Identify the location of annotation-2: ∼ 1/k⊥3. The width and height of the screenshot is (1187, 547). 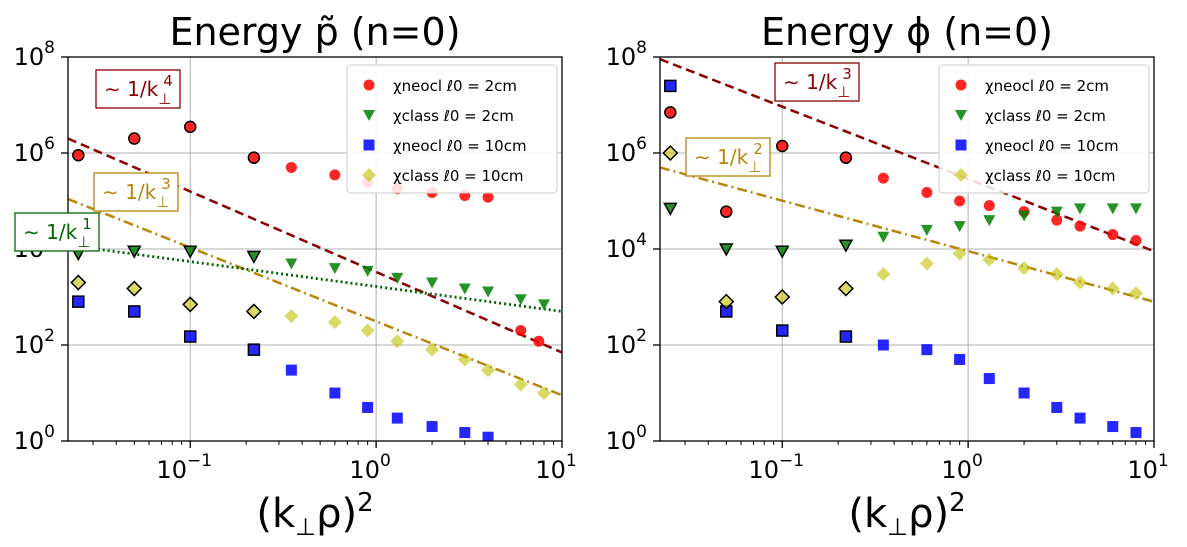
(136, 192).